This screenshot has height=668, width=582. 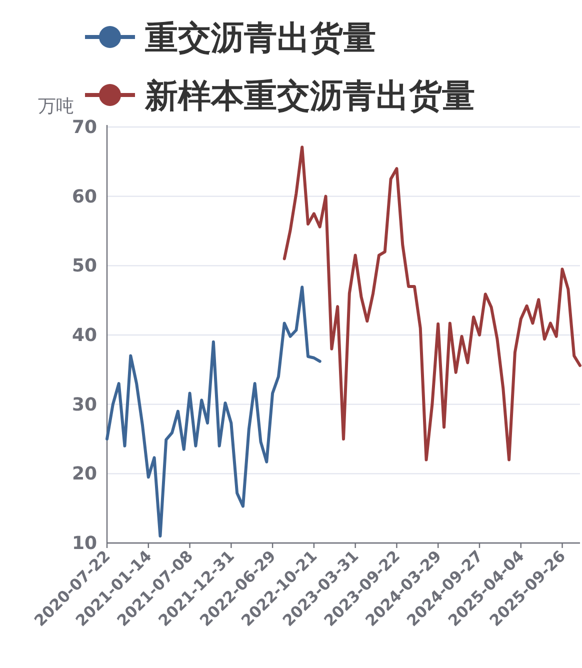 What do you see at coordinates (84, 405) in the screenshot?
I see `y-tick-label: 30` at bounding box center [84, 405].